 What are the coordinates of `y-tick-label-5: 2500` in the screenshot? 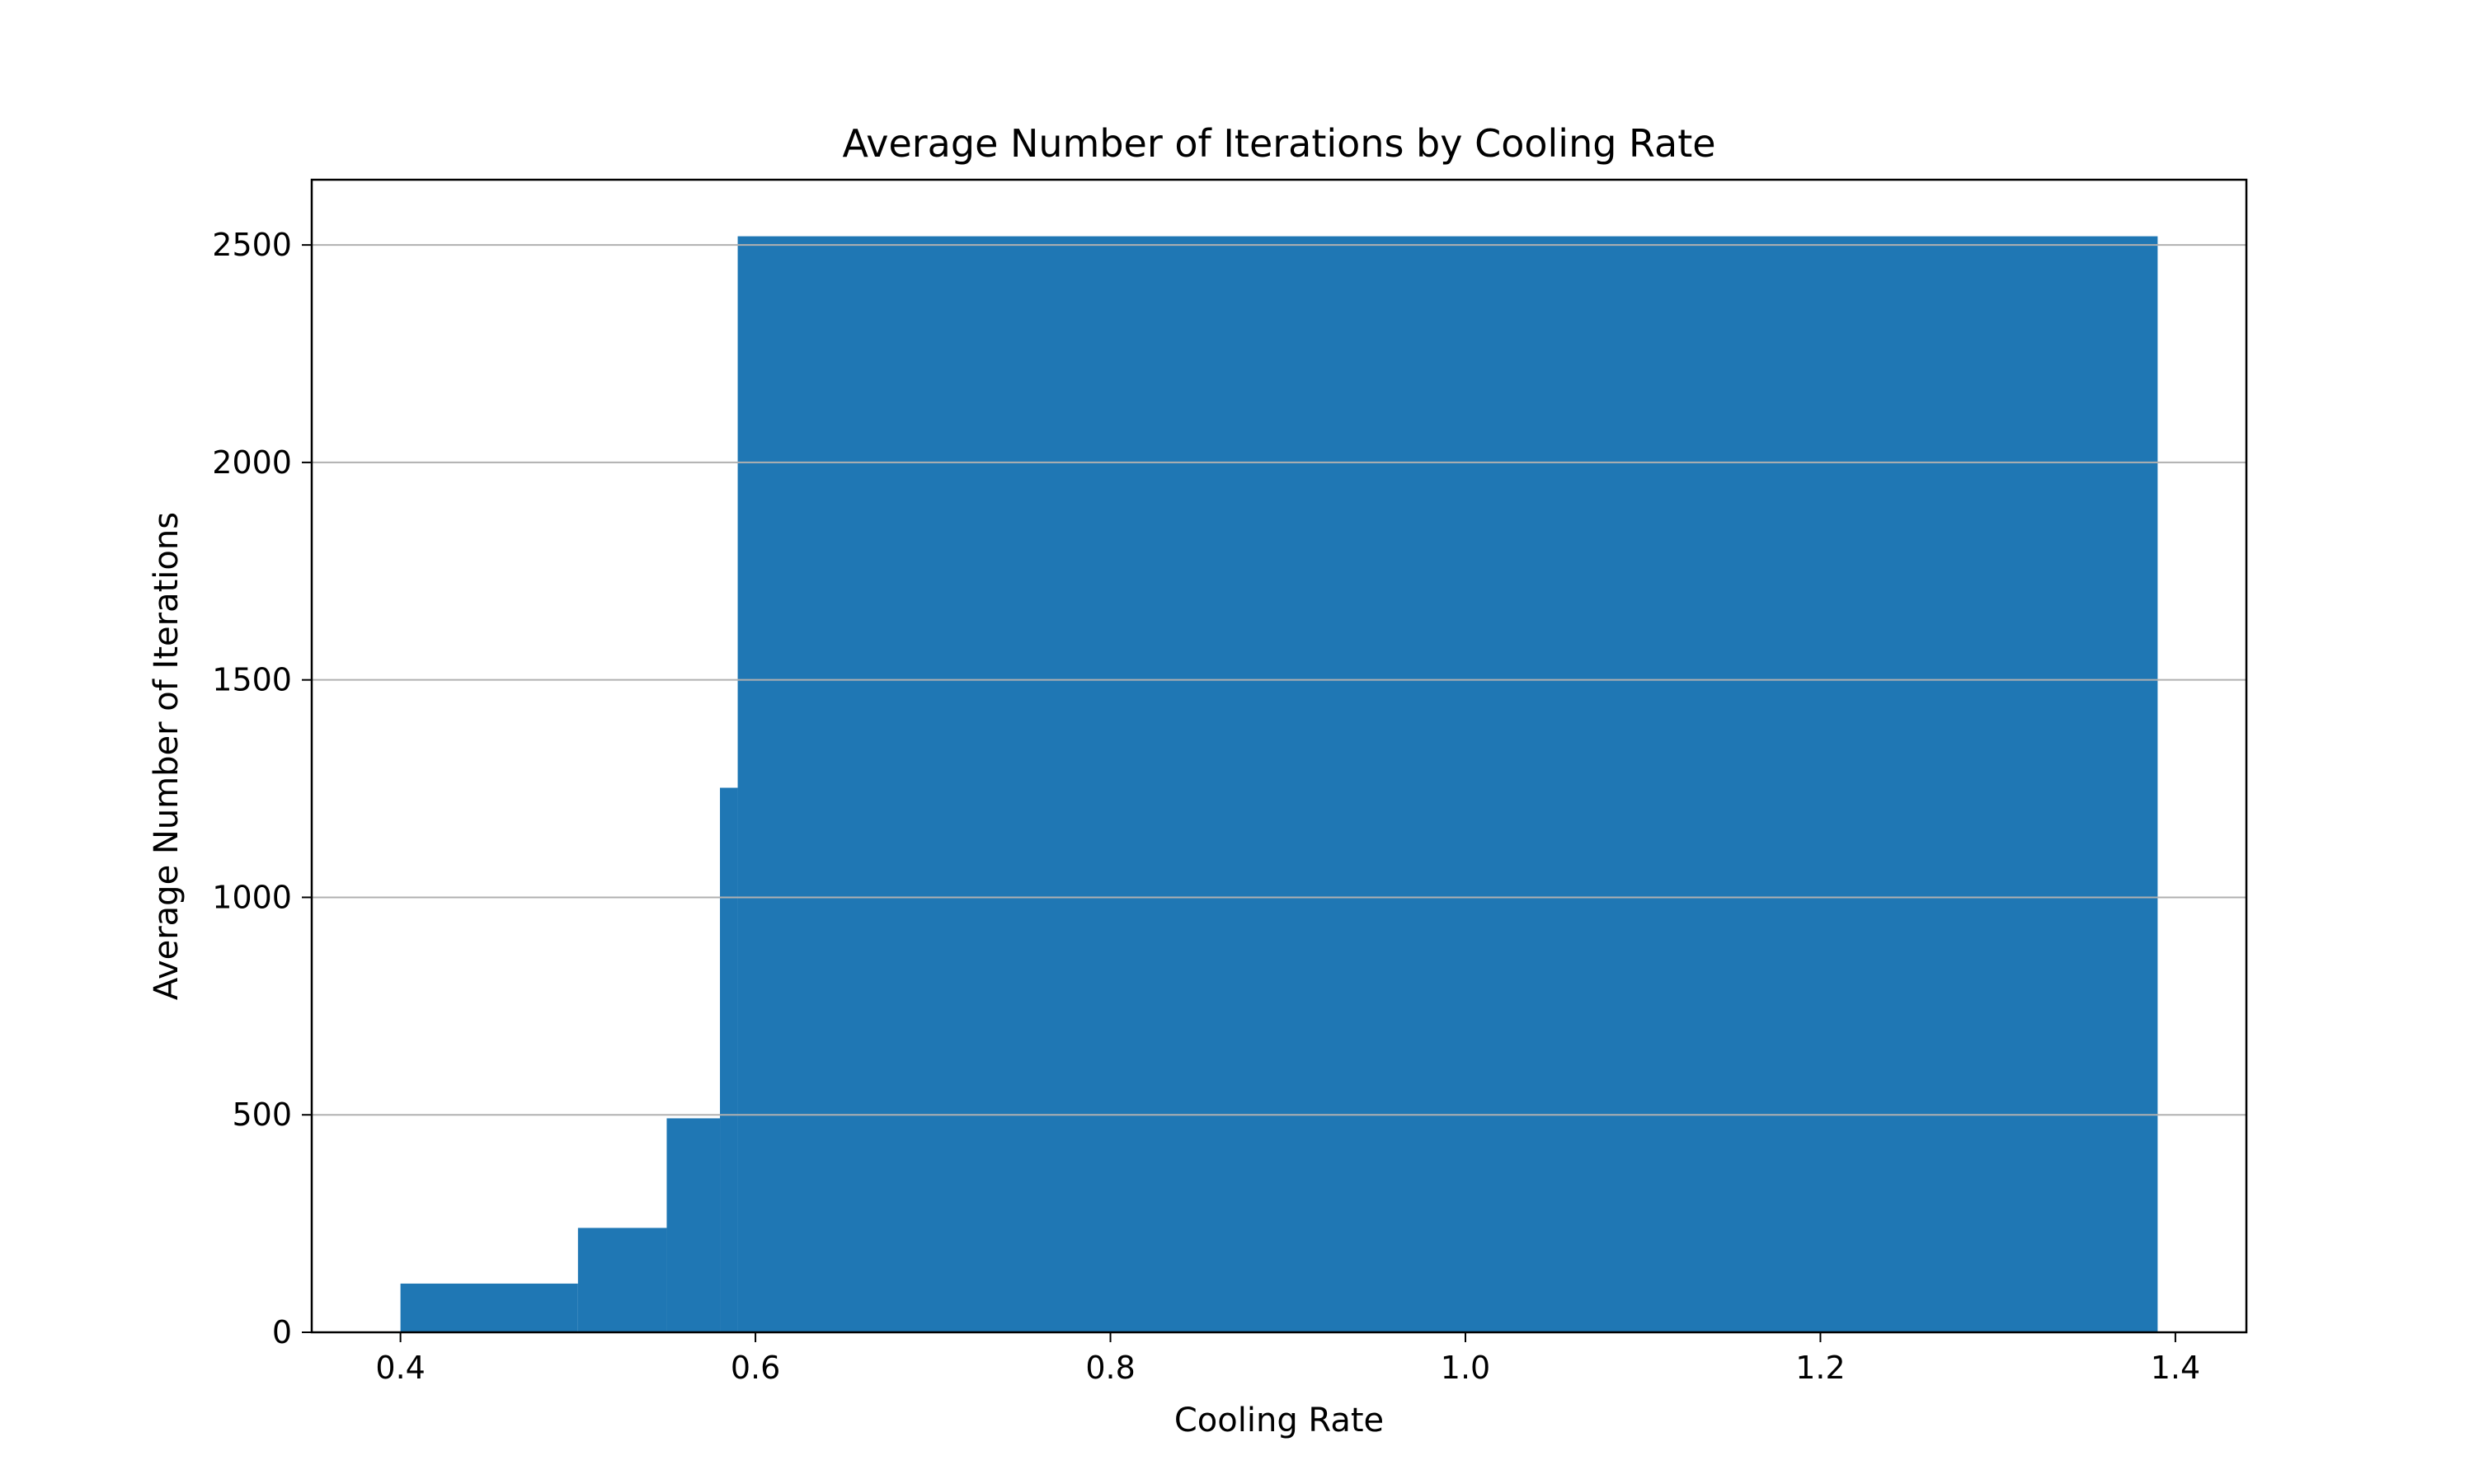 It's located at (252, 245).